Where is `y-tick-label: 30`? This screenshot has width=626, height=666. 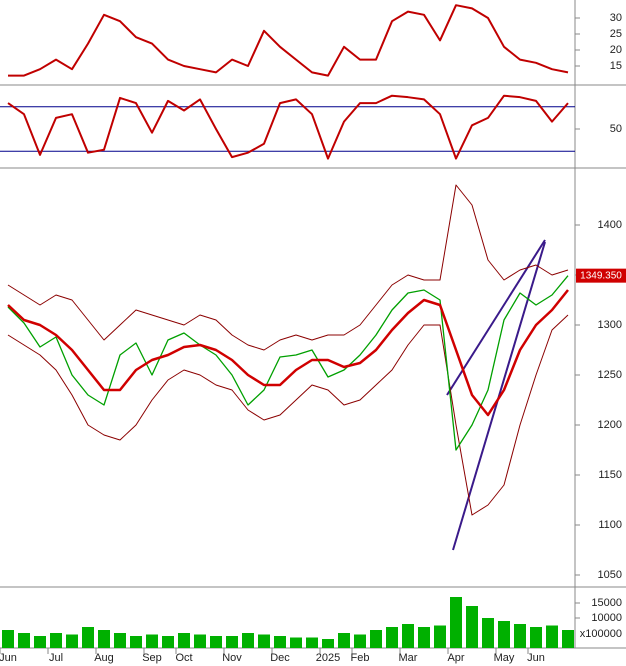
y-tick-label: 30 is located at coordinates (616, 18).